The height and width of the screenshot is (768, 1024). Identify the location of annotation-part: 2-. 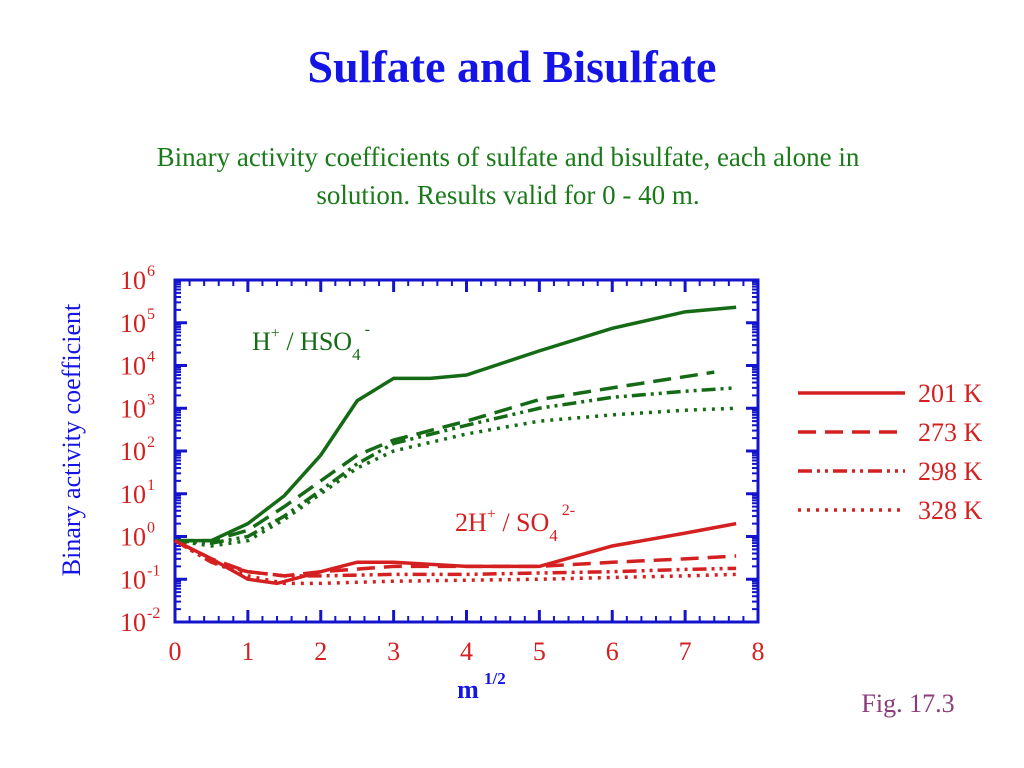
(568, 510).